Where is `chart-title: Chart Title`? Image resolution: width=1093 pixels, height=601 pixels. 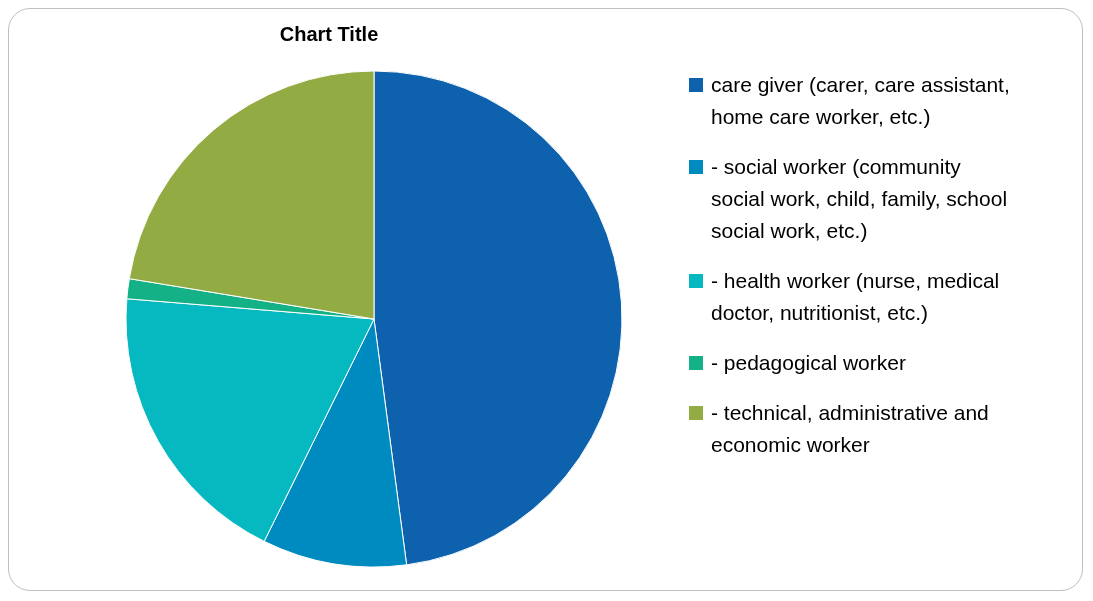
chart-title: Chart Title is located at coordinates (329, 34).